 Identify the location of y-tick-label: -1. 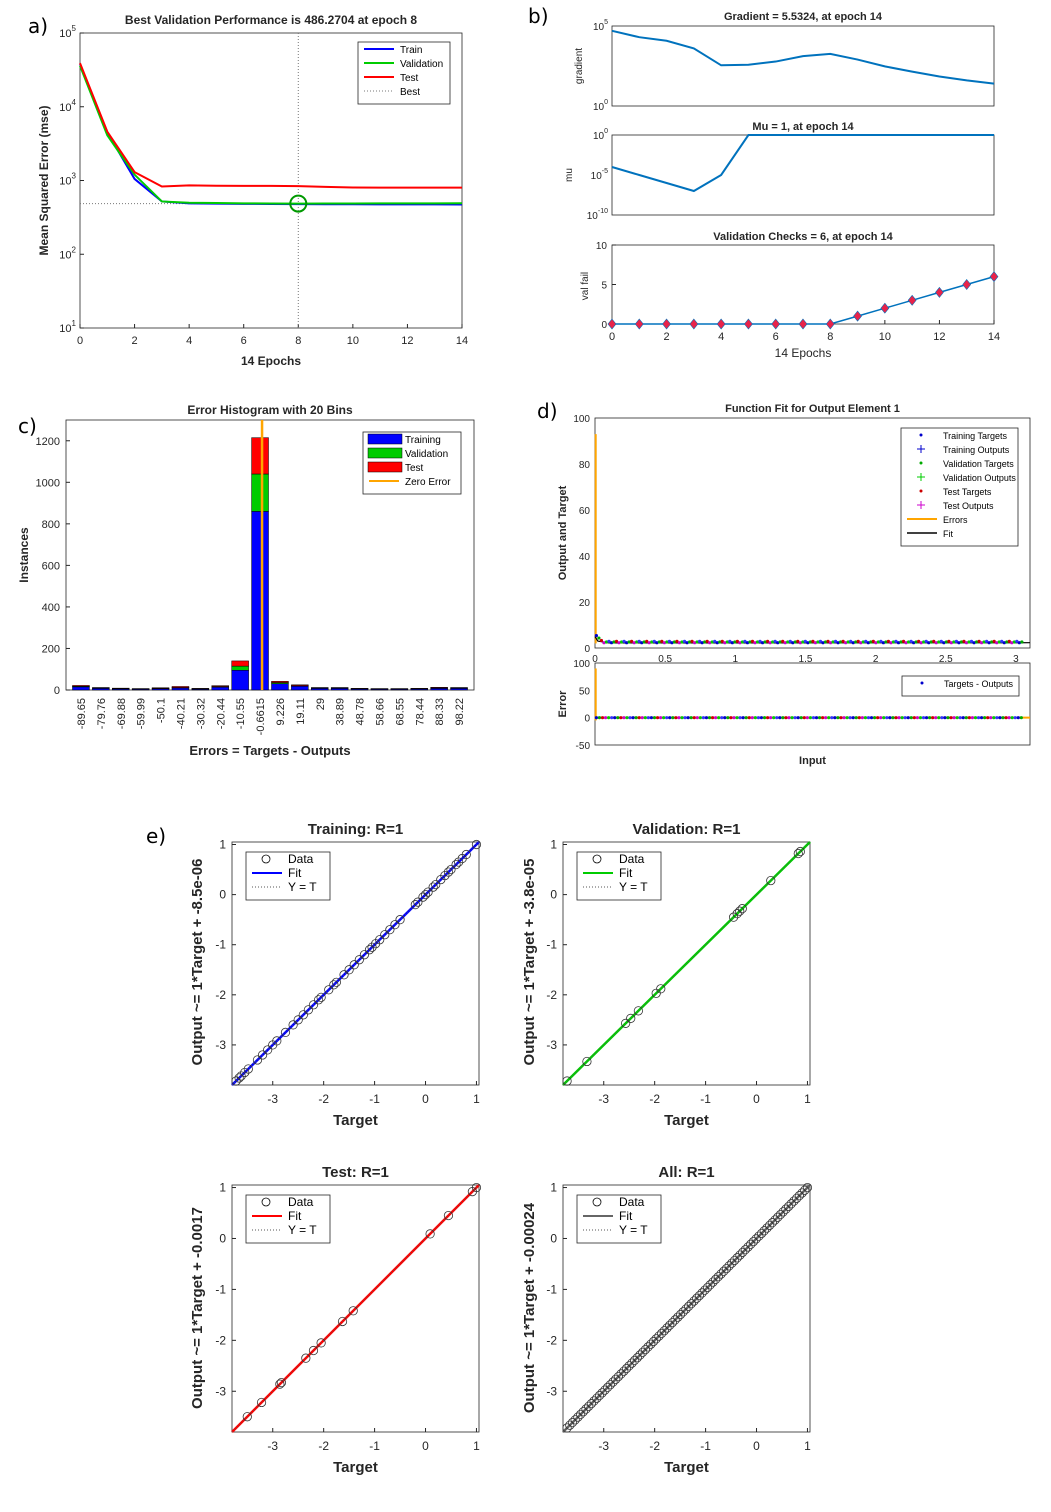
(551, 945).